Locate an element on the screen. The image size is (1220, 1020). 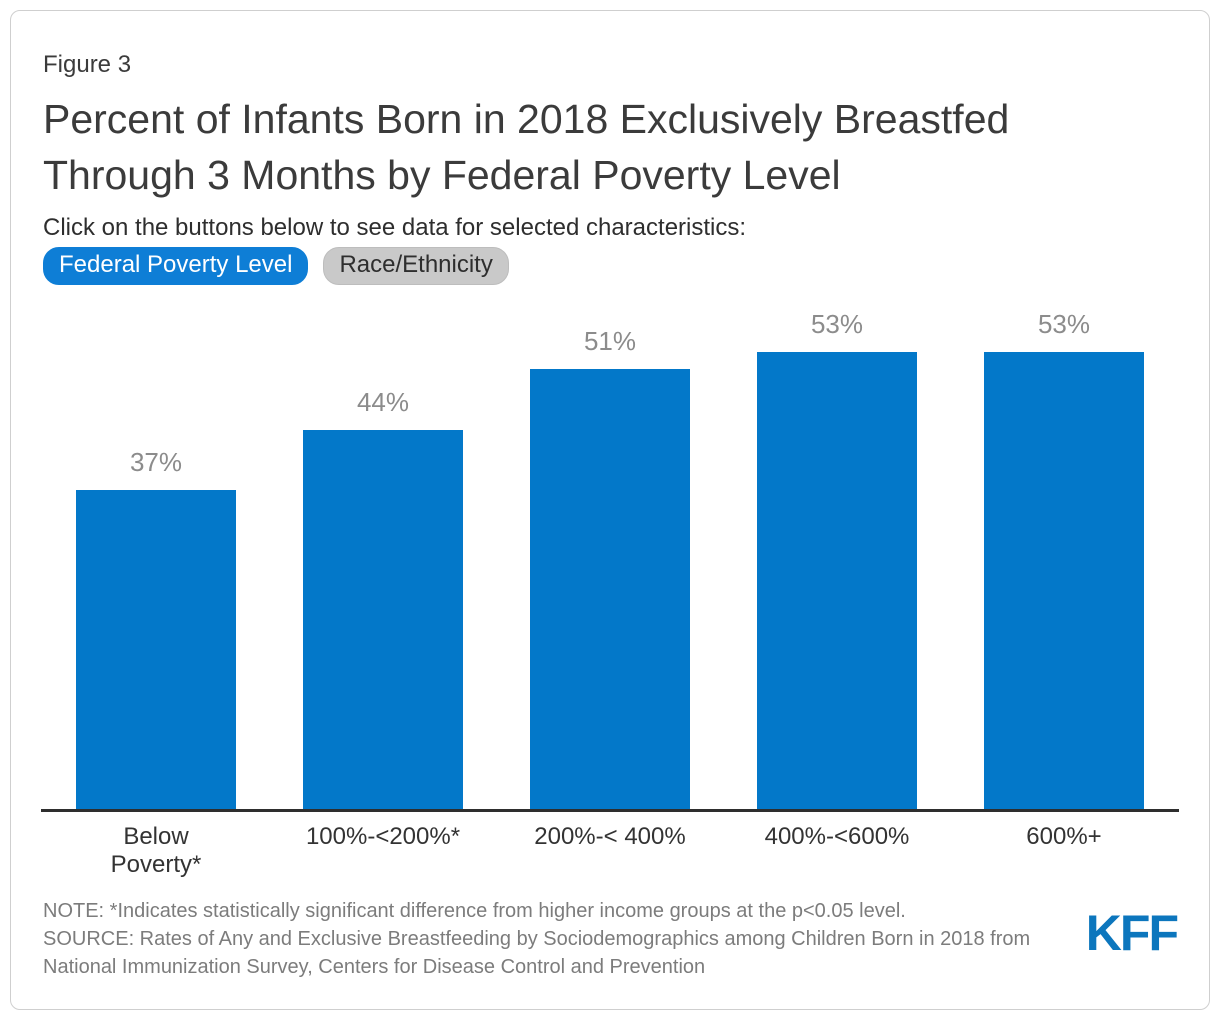
bar-value-label: 44% is located at coordinates (383, 401).